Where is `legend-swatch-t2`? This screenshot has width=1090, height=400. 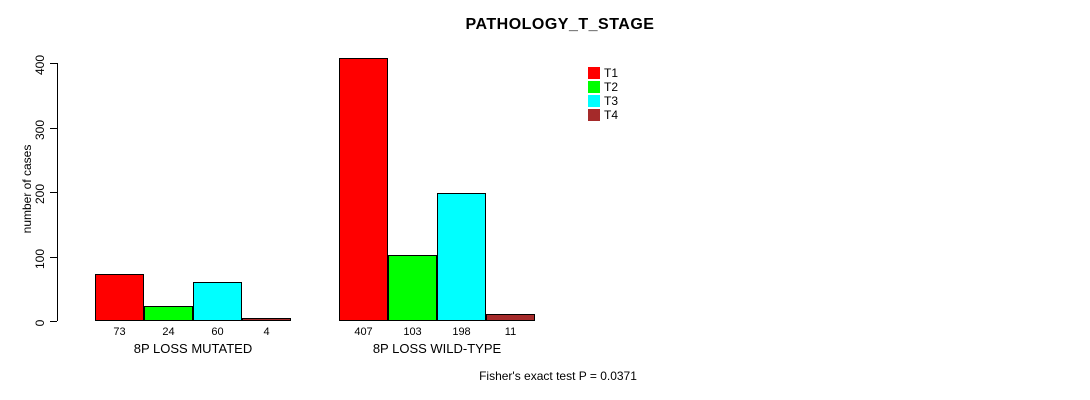
legend-swatch-t2 is located at coordinates (594, 87).